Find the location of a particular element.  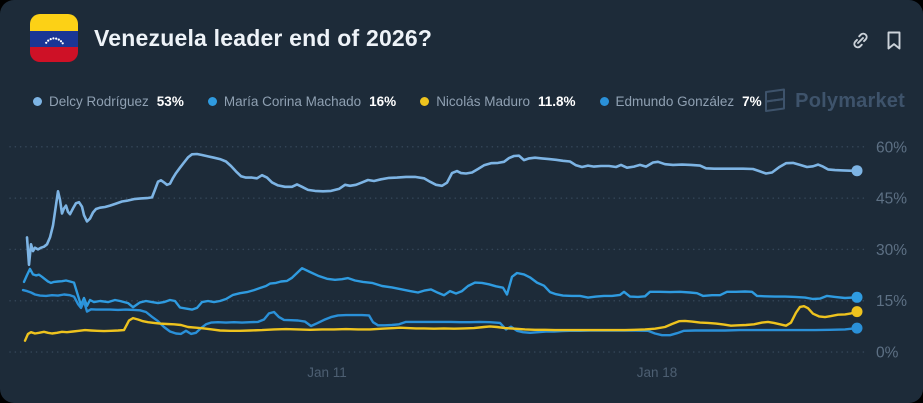

legend-name: María Corina Machado is located at coordinates (292, 101).